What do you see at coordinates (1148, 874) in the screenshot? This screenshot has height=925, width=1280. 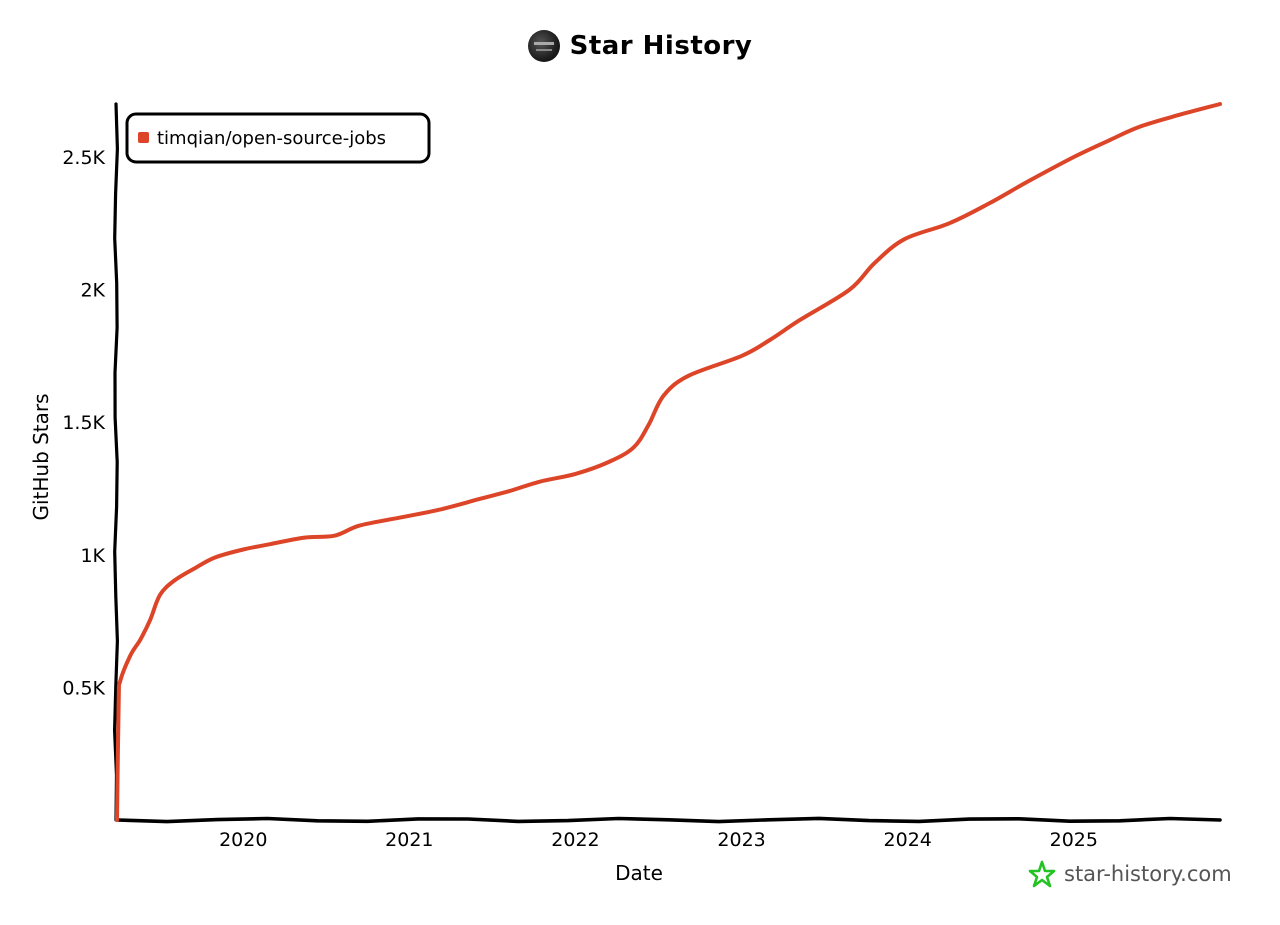 I see `watermark-text: star-history.com` at bounding box center [1148, 874].